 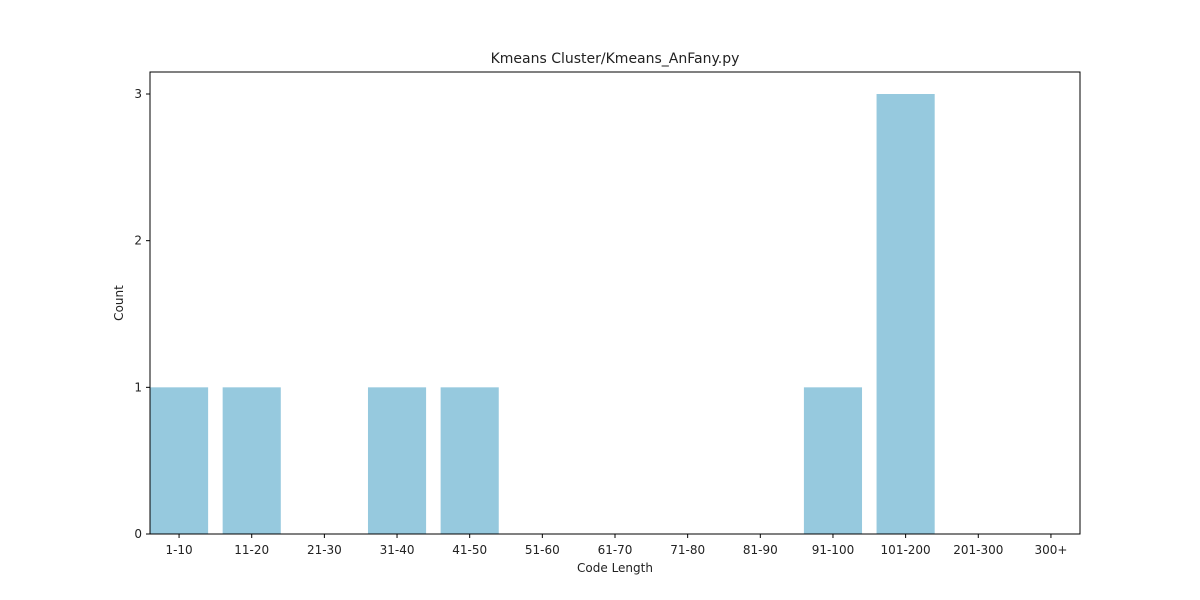 I want to click on x-tick-label: 91-100, so click(x=833, y=550).